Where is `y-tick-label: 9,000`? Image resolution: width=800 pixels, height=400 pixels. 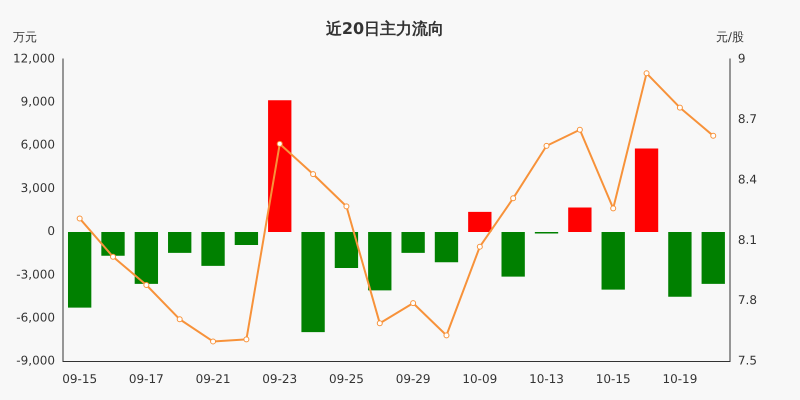 y-tick-label: 9,000 is located at coordinates (37, 101).